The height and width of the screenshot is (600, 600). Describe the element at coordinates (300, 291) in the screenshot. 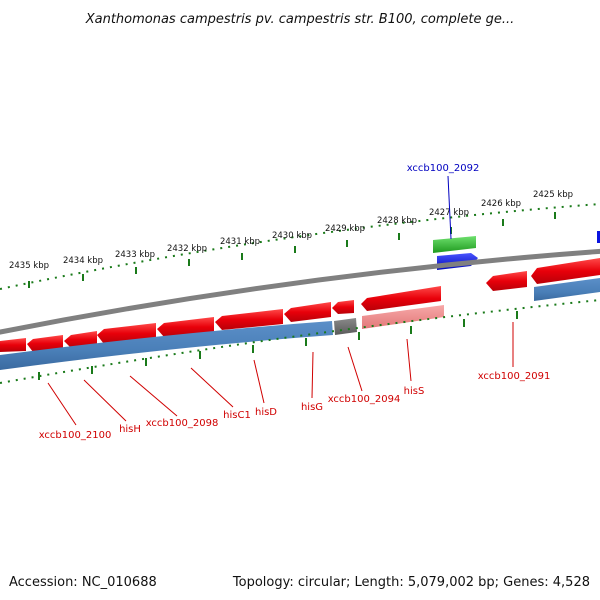

I see `genome-backbone` at that location.